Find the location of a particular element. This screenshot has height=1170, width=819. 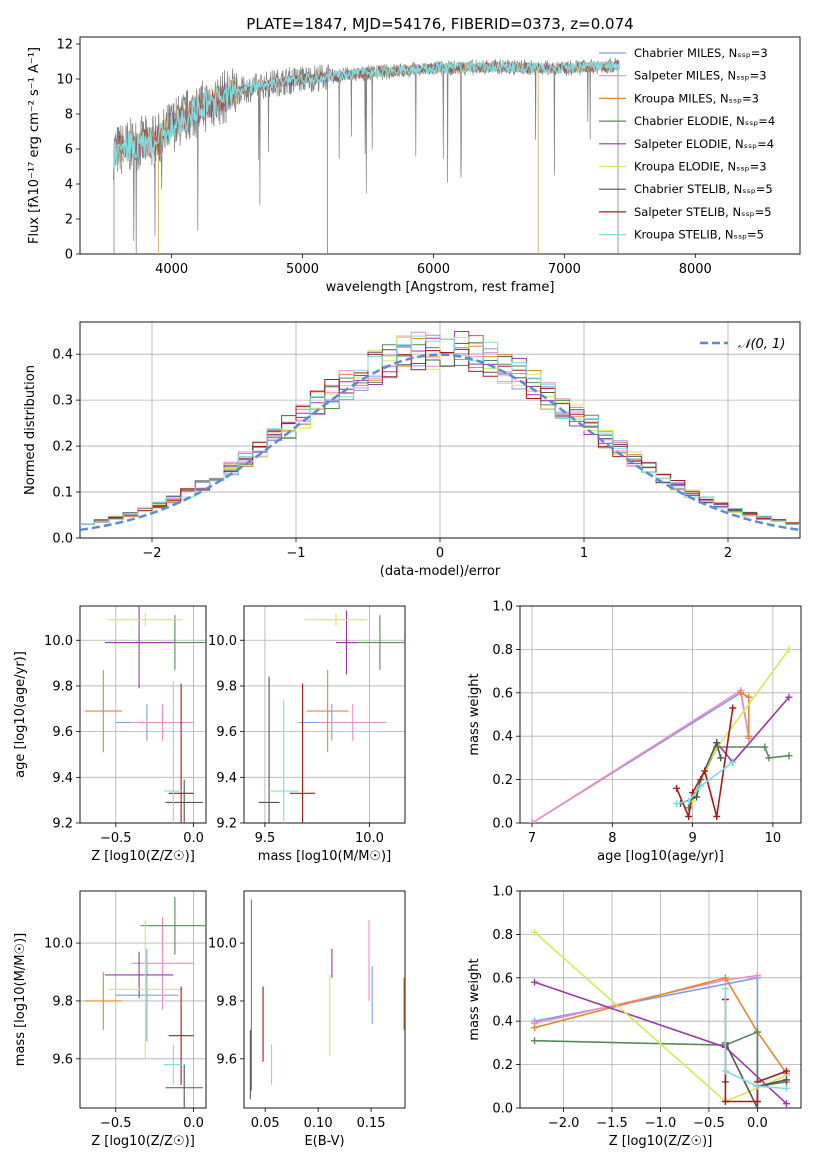

legend-entry-salpeter_stelib: Salpeter STELIB, Nₛₛₚ=5 is located at coordinates (703, 212).